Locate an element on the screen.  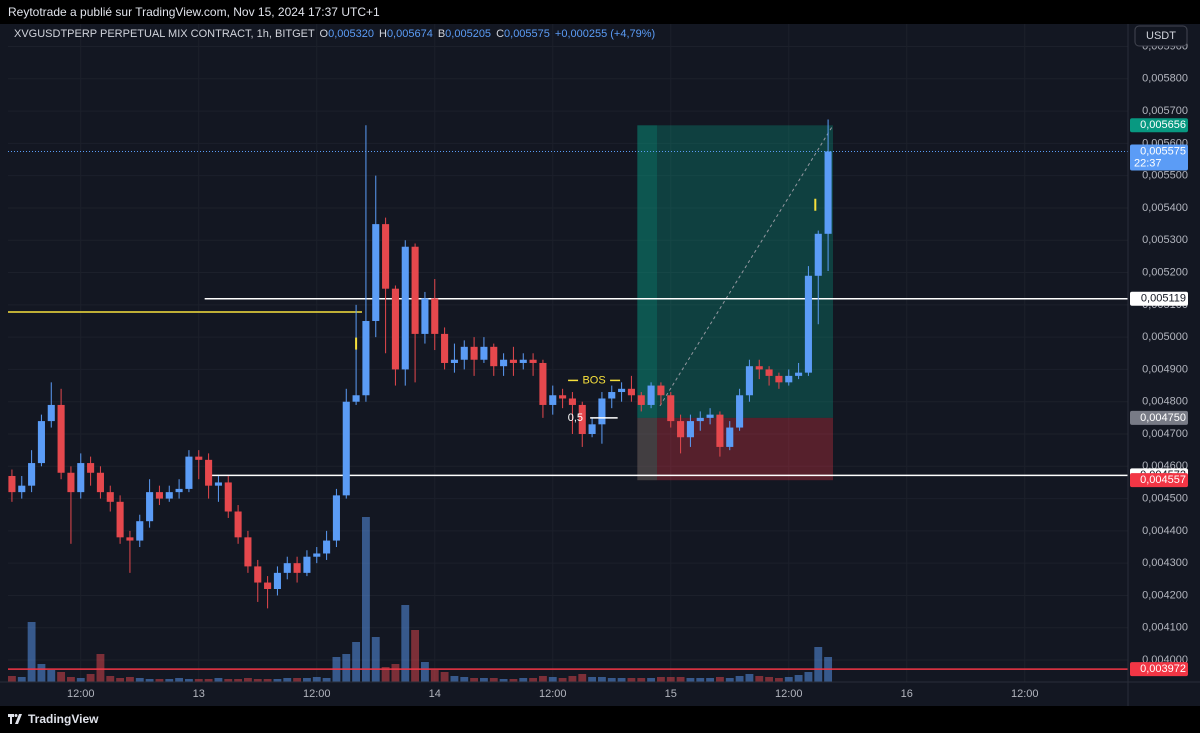
legend-key: O is located at coordinates (324, 34).